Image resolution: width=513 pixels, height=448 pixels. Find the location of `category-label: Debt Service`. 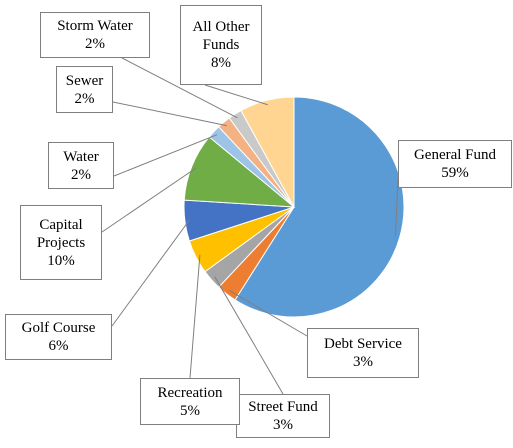

category-label: Debt Service is located at coordinates (363, 344).